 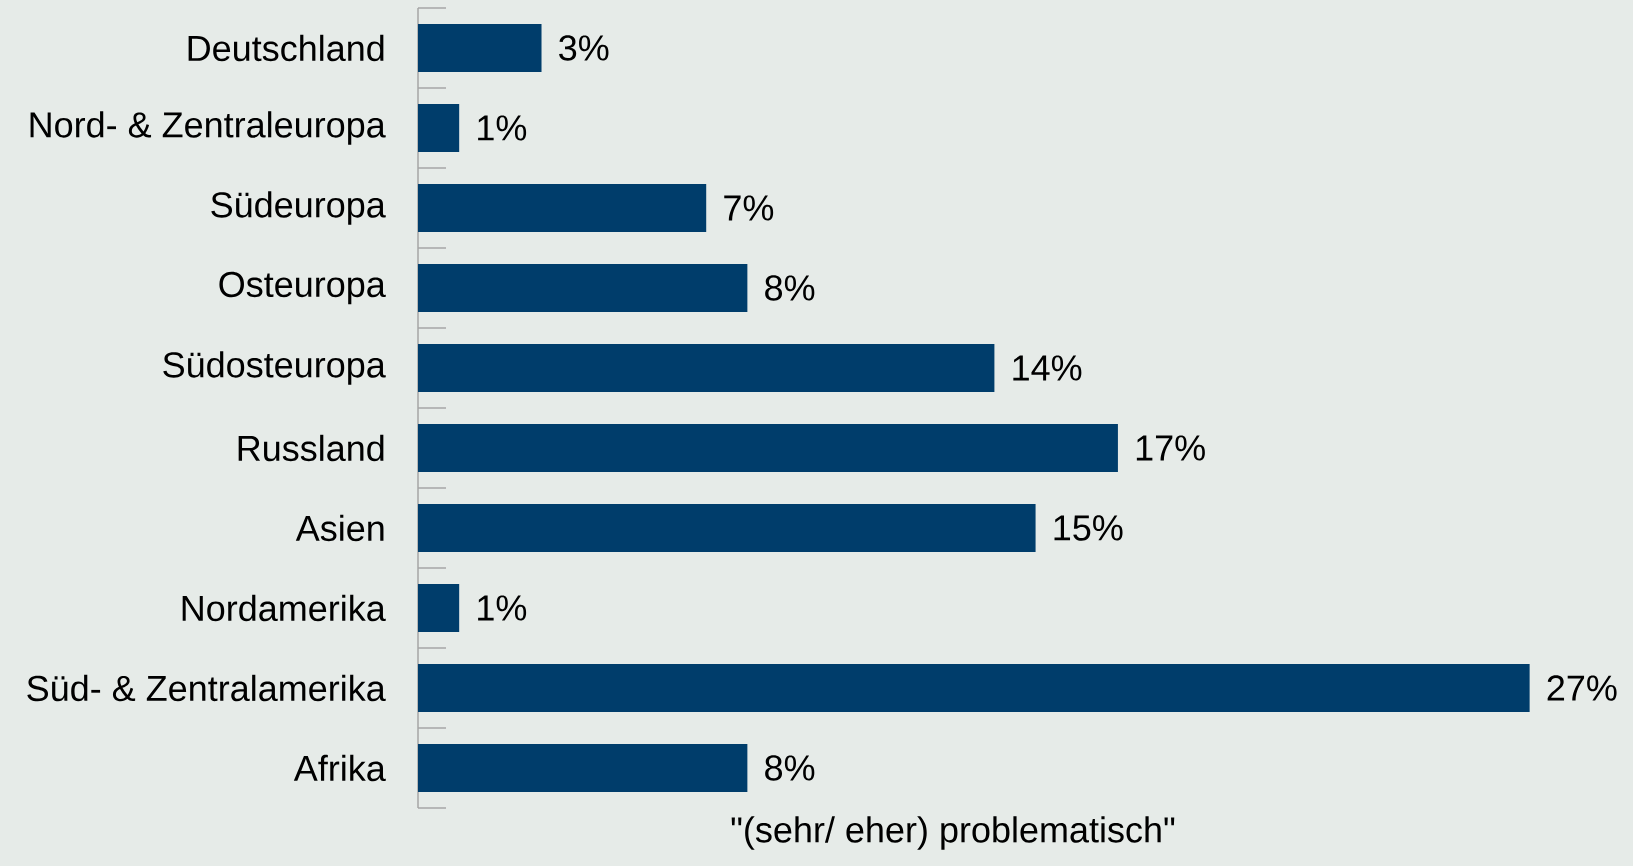 What do you see at coordinates (311, 448) in the screenshot?
I see `y-tick-label: Russland` at bounding box center [311, 448].